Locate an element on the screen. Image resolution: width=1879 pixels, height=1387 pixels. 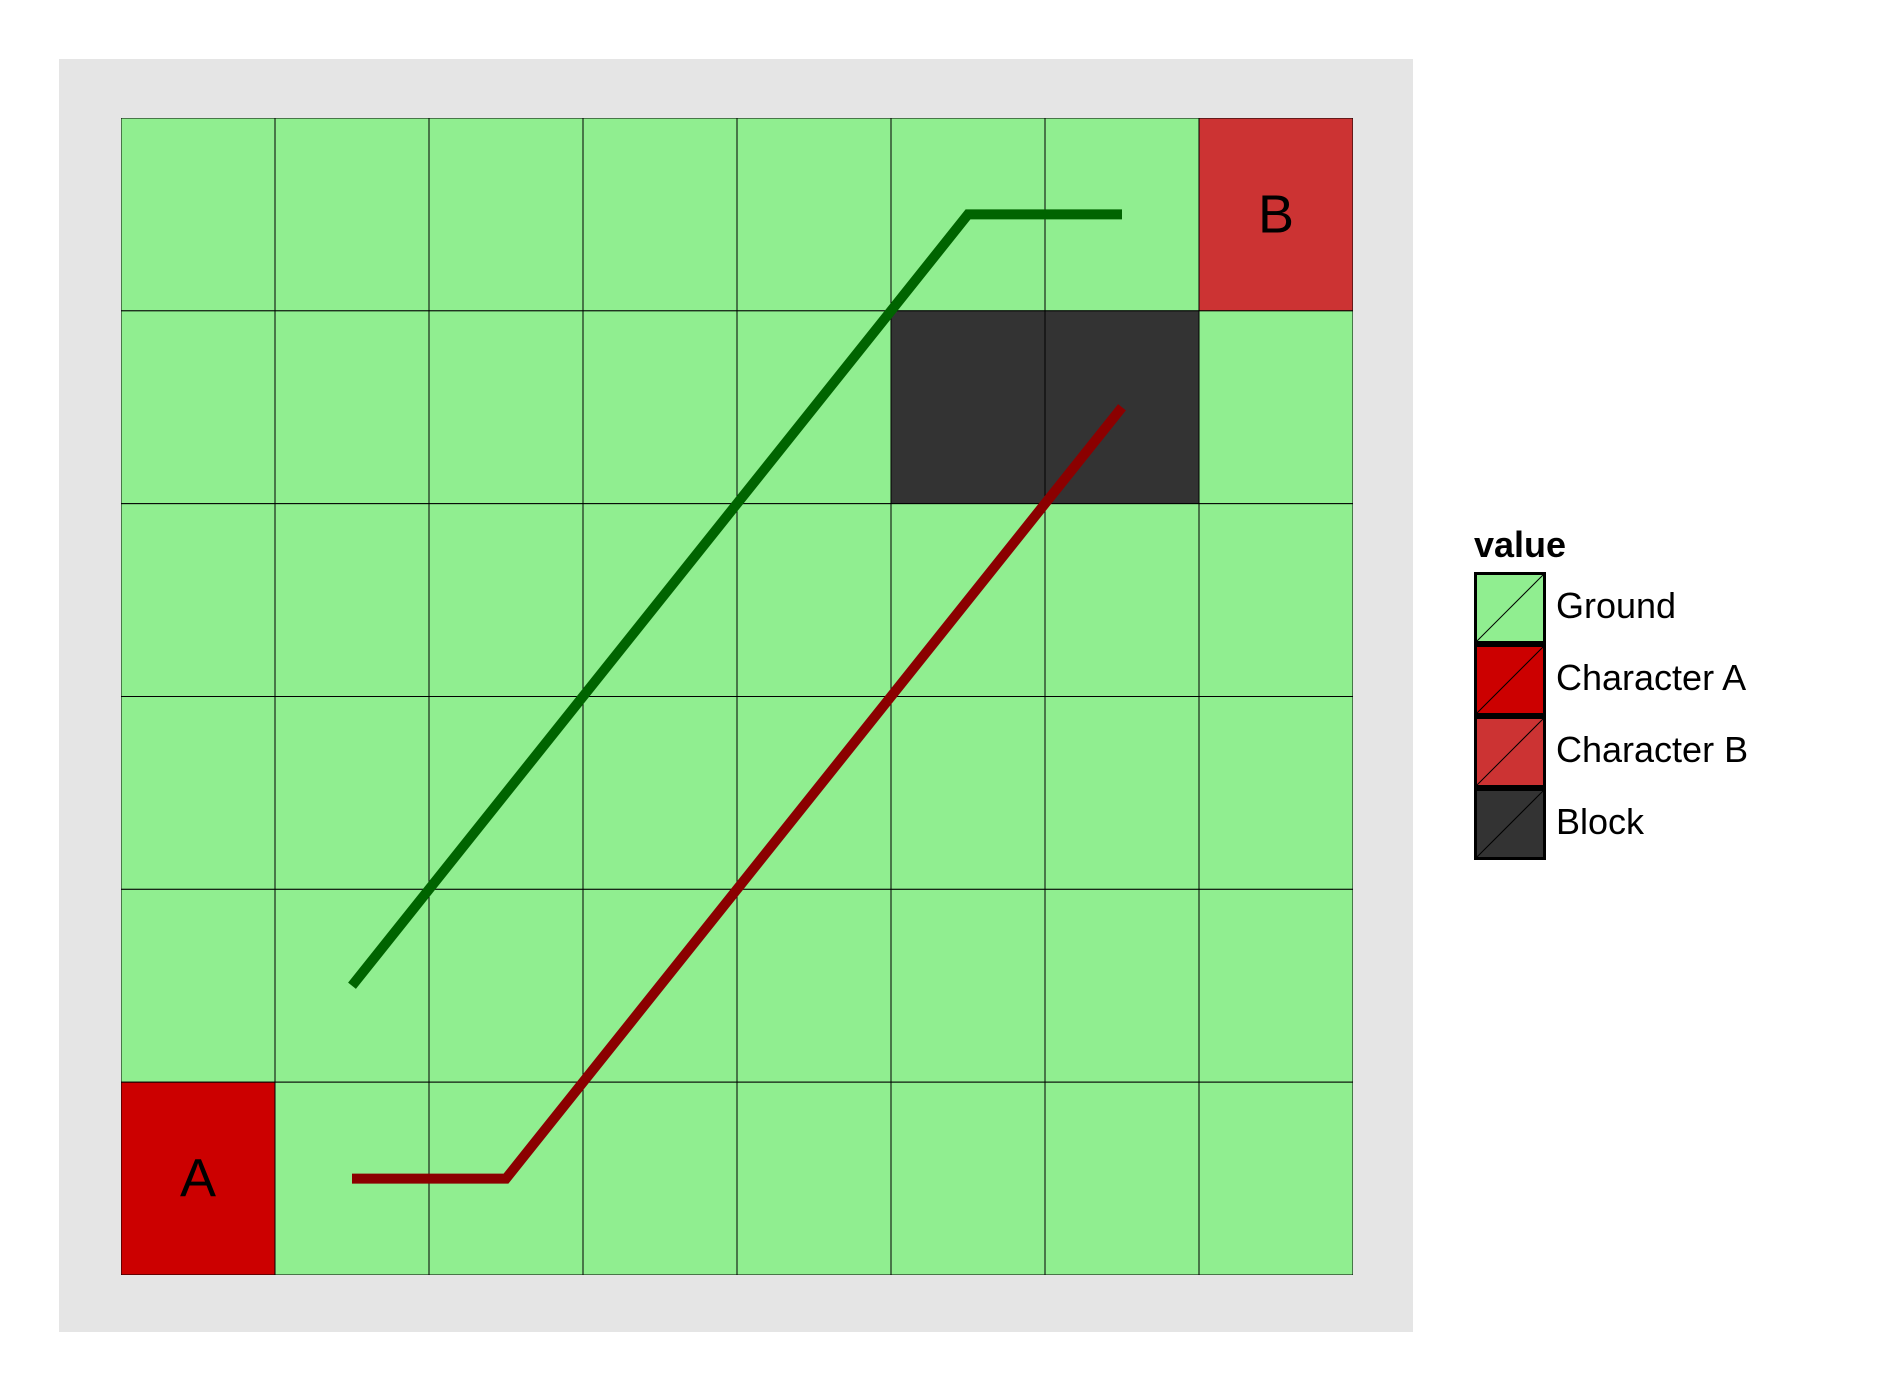
cell-ground-r3-c3 is located at coordinates (660, 793).